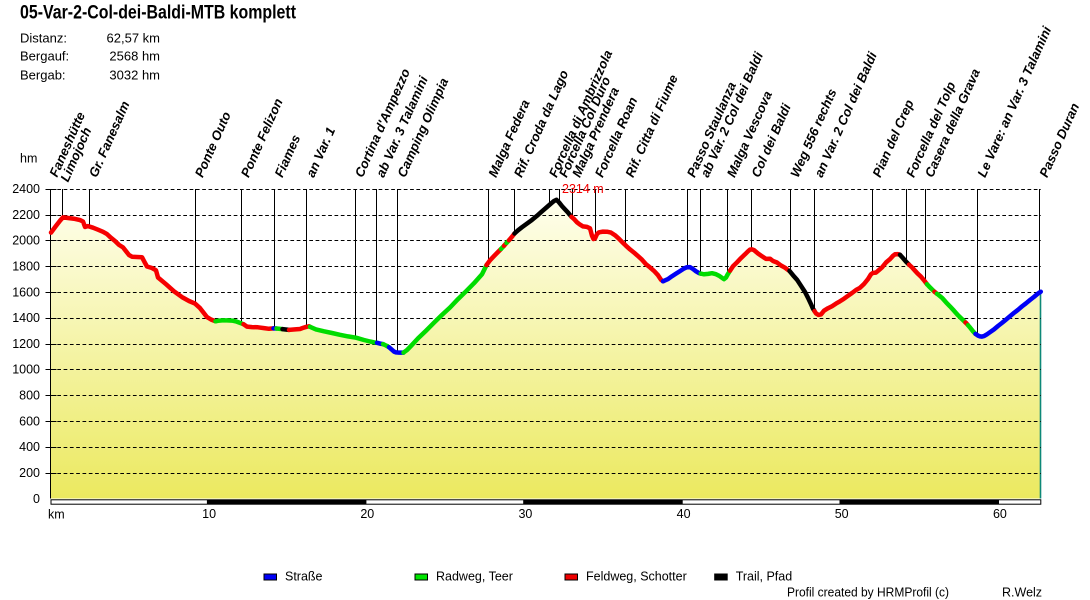 The width and height of the screenshot is (1090, 600). Describe the element at coordinates (134, 56) in the screenshot. I see `svg-text: 2568 hm` at that location.